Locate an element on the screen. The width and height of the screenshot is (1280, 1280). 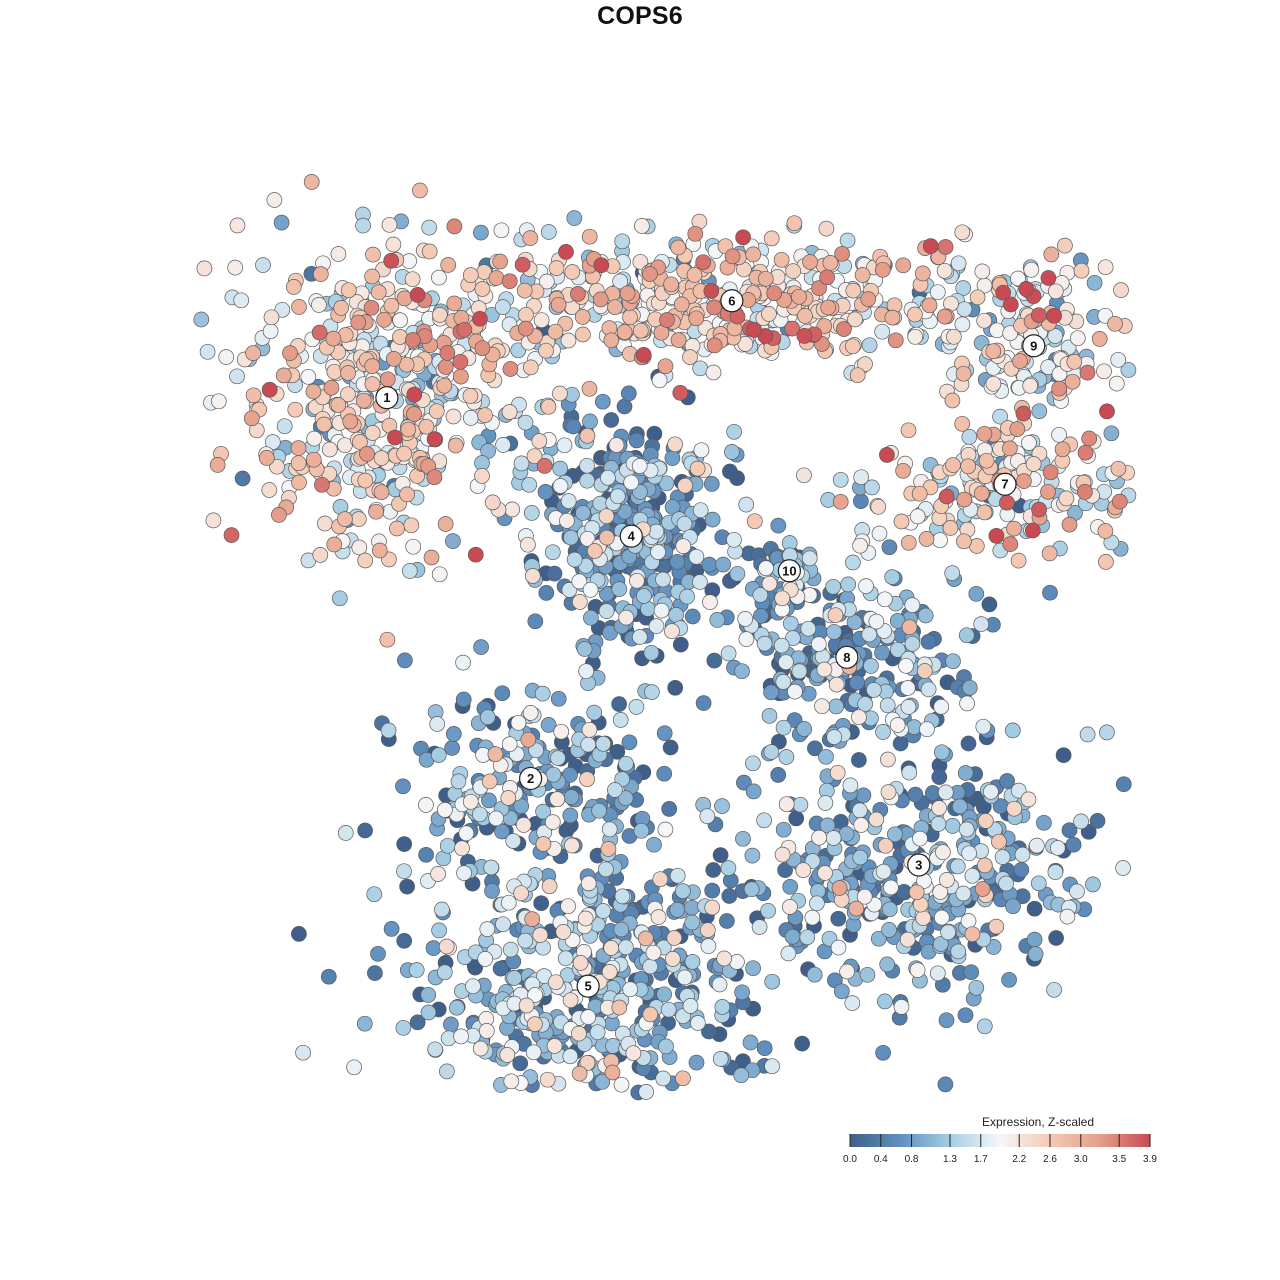
cluster-label-5: 5 is located at coordinates (588, 986).